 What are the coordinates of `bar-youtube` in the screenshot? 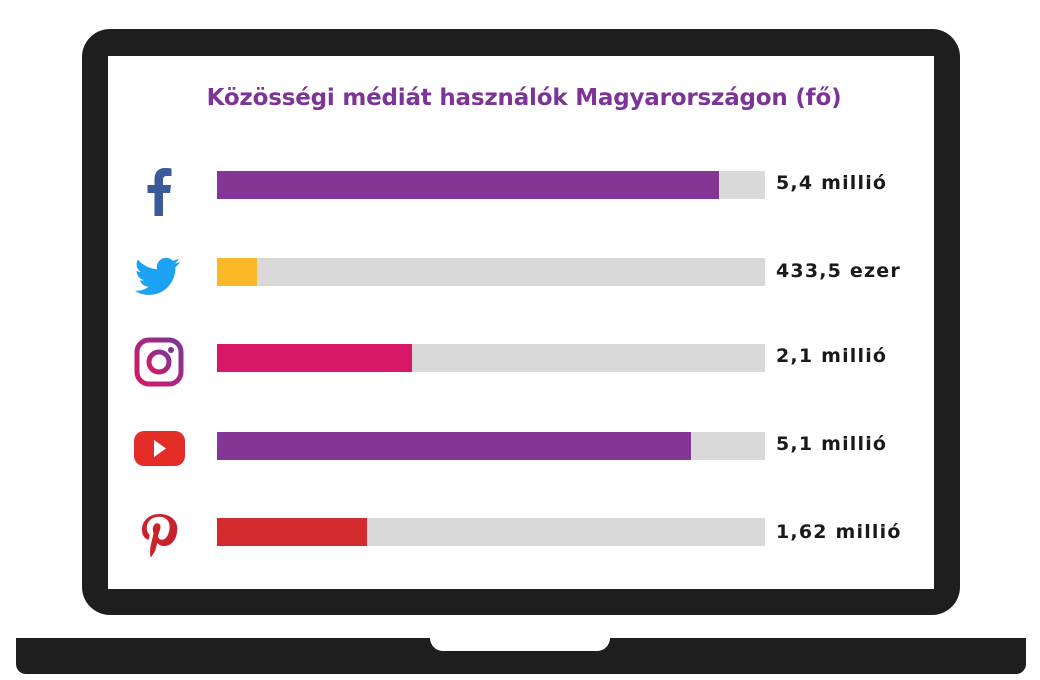 It's located at (454, 446).